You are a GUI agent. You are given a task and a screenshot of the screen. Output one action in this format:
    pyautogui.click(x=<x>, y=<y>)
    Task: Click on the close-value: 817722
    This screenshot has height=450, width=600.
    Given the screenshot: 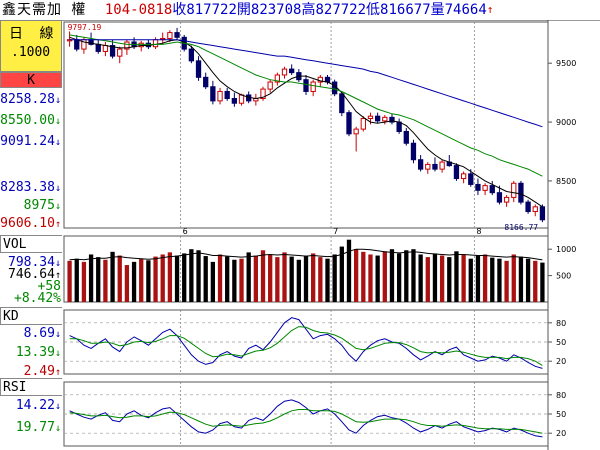 What is the action you would take?
    pyautogui.click(x=211, y=10)
    